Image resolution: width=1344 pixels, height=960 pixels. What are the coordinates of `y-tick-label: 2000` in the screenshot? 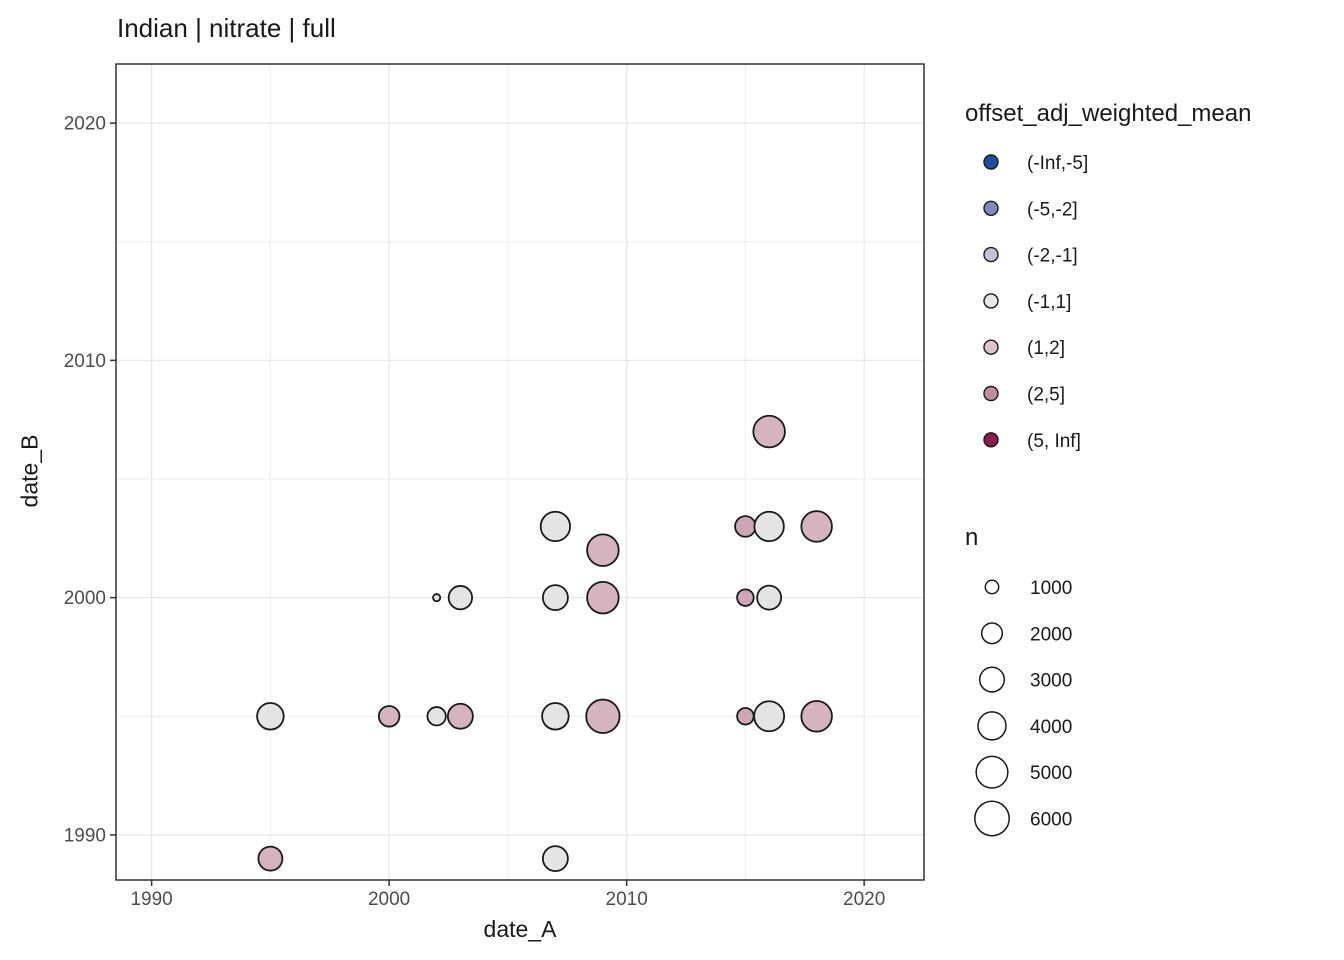 It's located at (85, 598).